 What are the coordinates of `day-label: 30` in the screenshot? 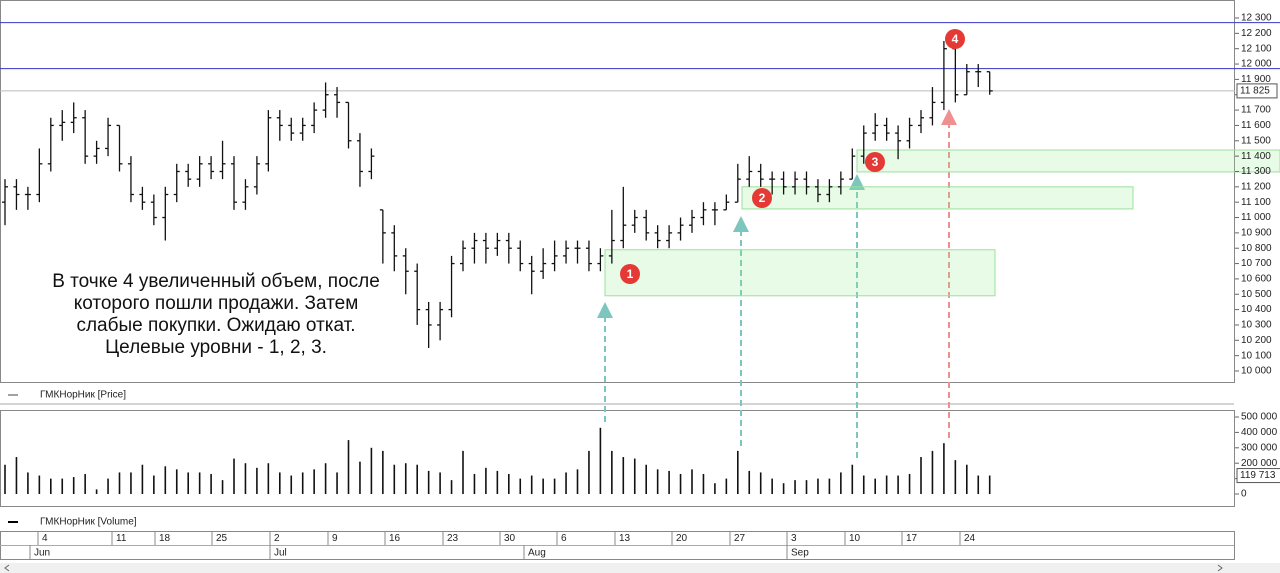 It's located at (510, 538).